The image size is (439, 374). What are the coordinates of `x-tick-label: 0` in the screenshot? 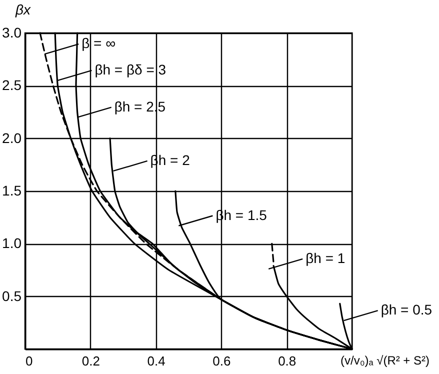 It's located at (29, 361).